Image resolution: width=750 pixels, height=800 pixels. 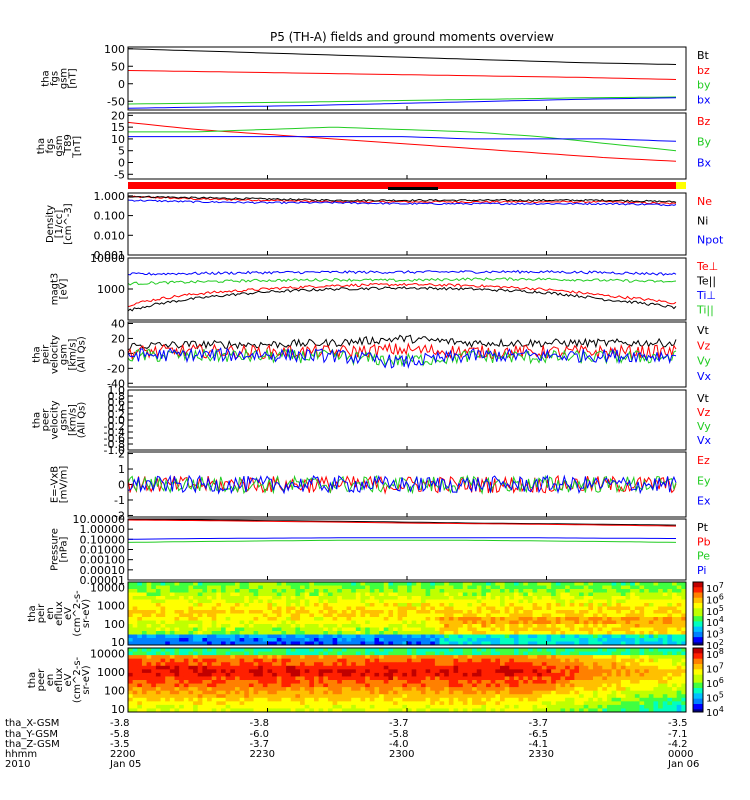 What do you see at coordinates (114, 691) in the screenshot?
I see `y-tick-label: 100` at bounding box center [114, 691].